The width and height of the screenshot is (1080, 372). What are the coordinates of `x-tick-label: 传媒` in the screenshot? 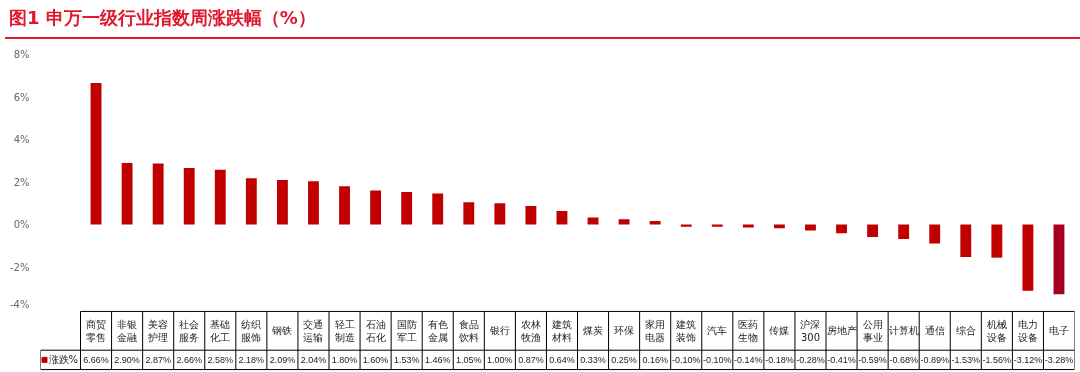 It's located at (779, 331).